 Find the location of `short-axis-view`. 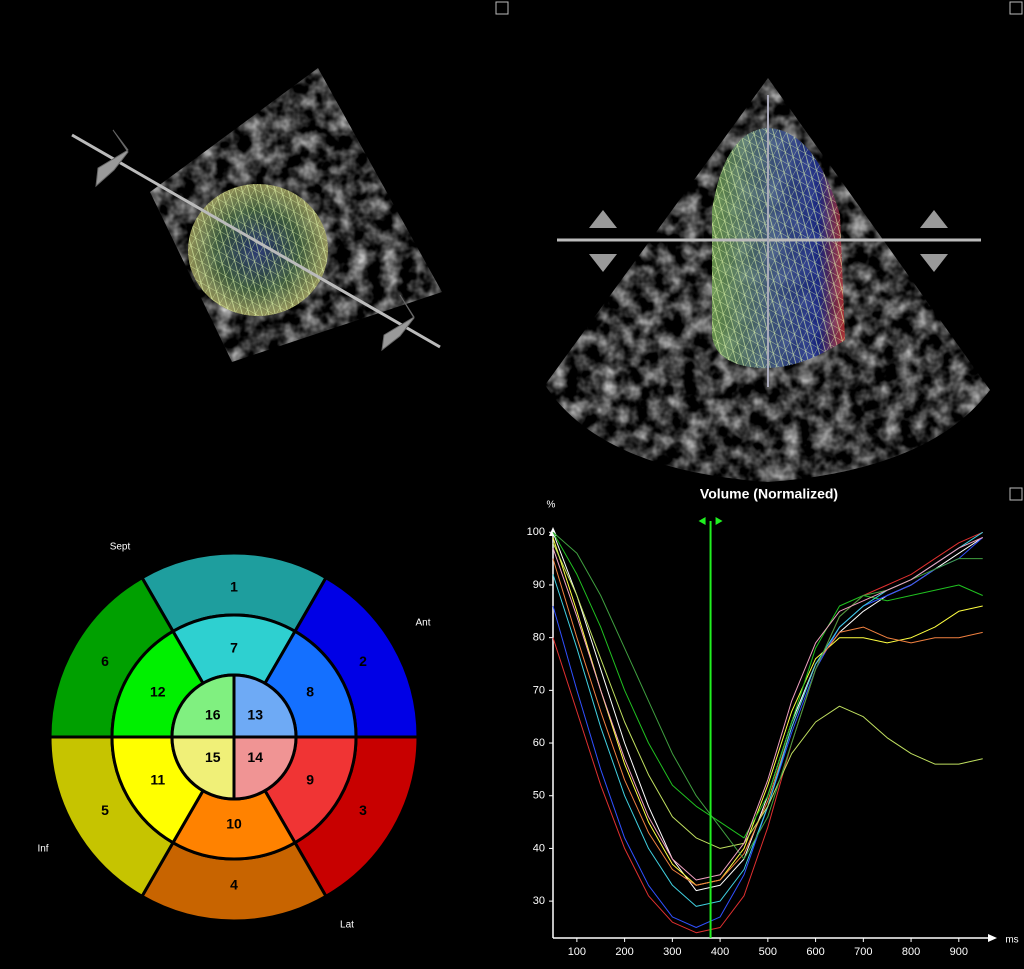

short-axis-view is located at coordinates (256, 215).